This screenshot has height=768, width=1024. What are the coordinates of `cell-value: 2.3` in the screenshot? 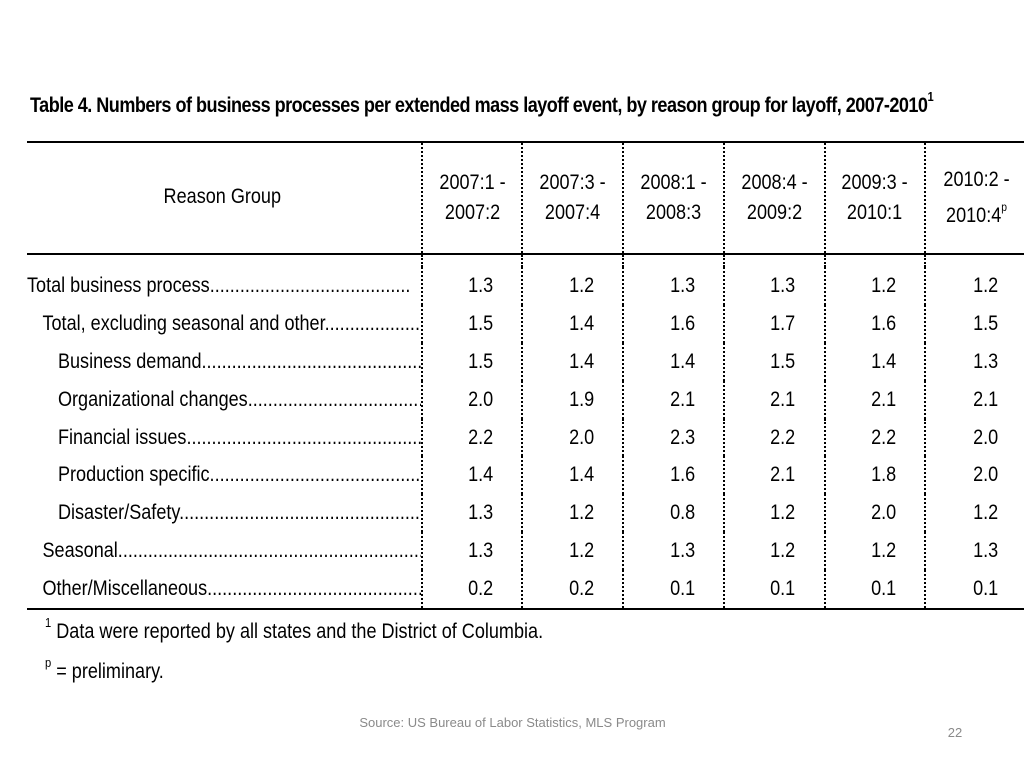 It's located at (682, 437).